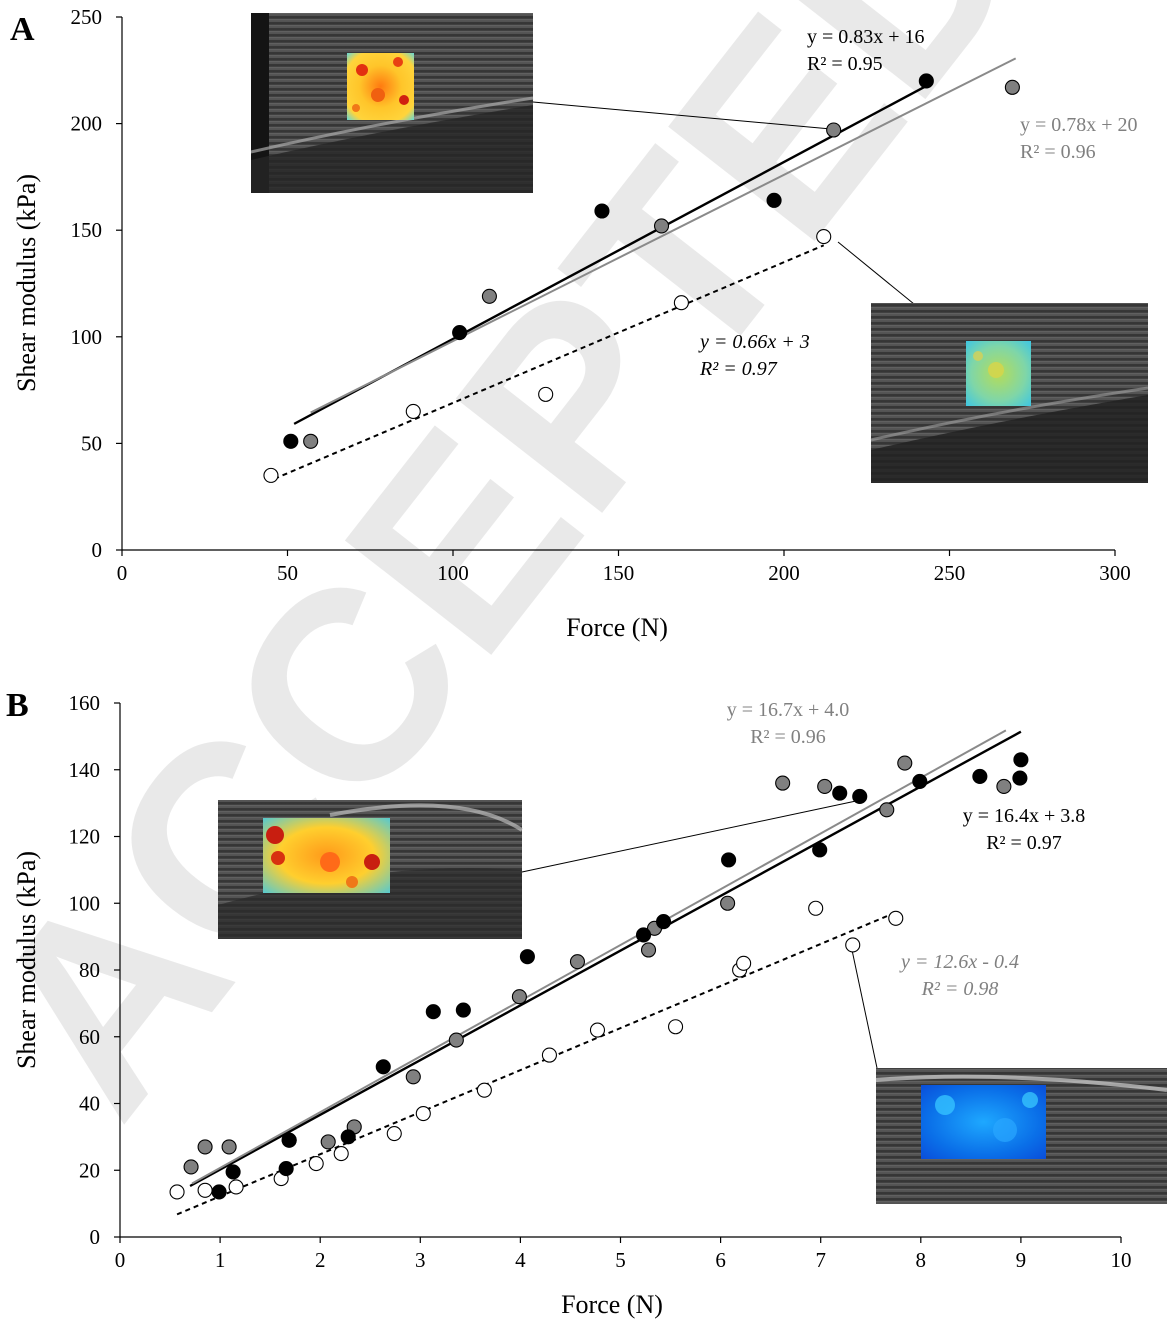 This screenshot has width=1167, height=1326. Describe the element at coordinates (788, 710) in the screenshot. I see `regression-equation: y = 16.7x + 4.0` at that location.